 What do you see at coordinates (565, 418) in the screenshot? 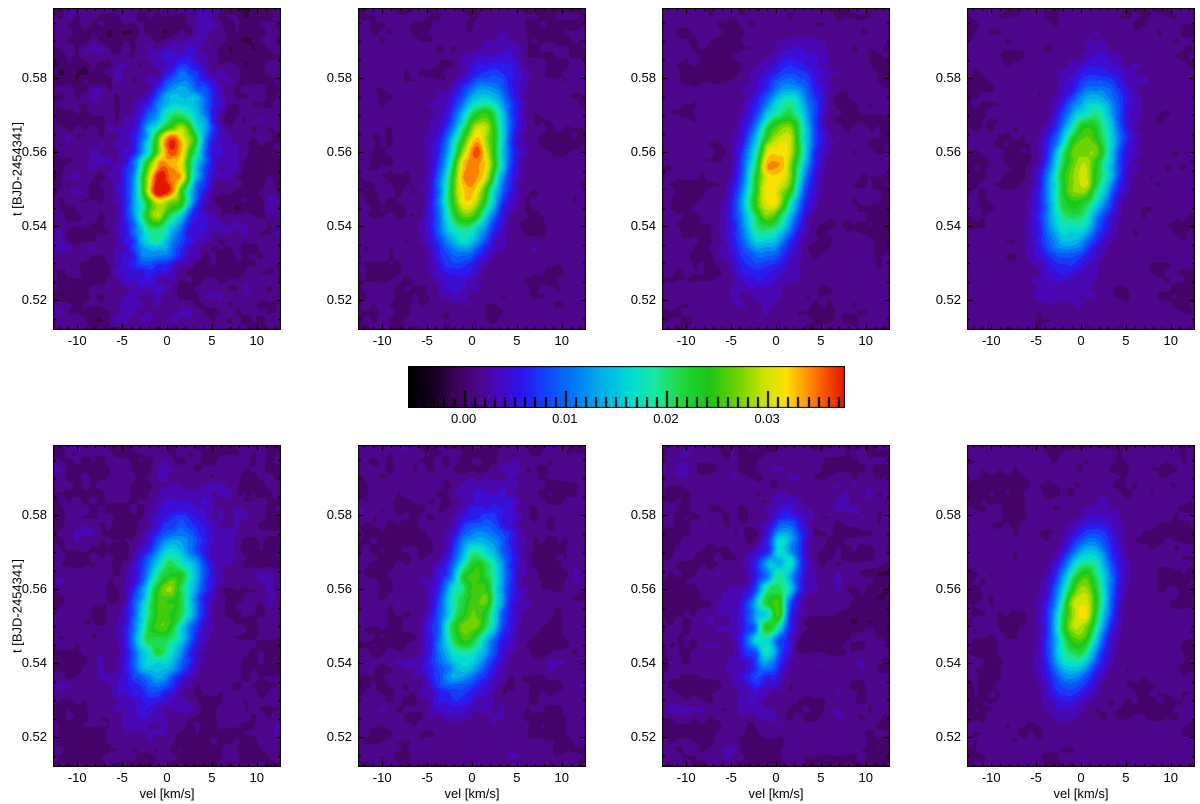
I see `colorbar-tick-label: 0.01` at bounding box center [565, 418].